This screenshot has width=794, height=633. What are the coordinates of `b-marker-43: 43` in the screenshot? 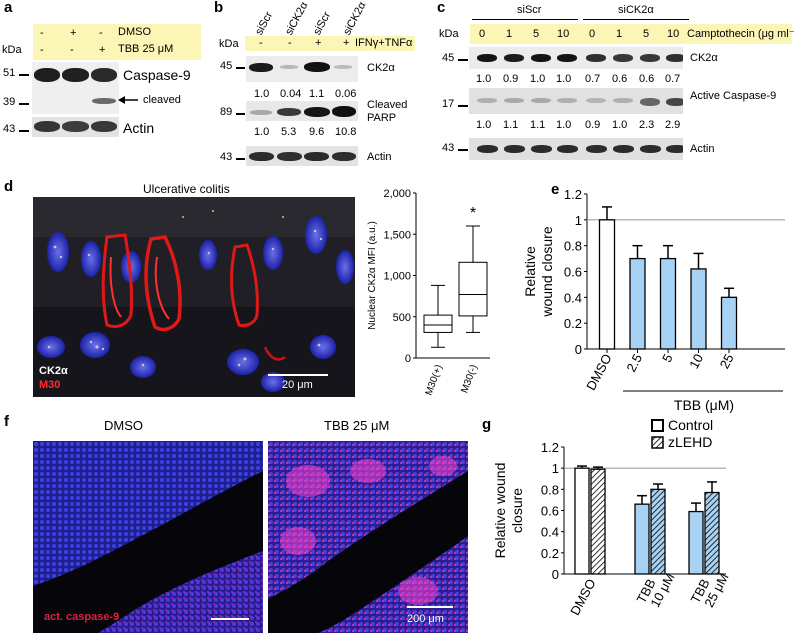 It's located at (226, 157).